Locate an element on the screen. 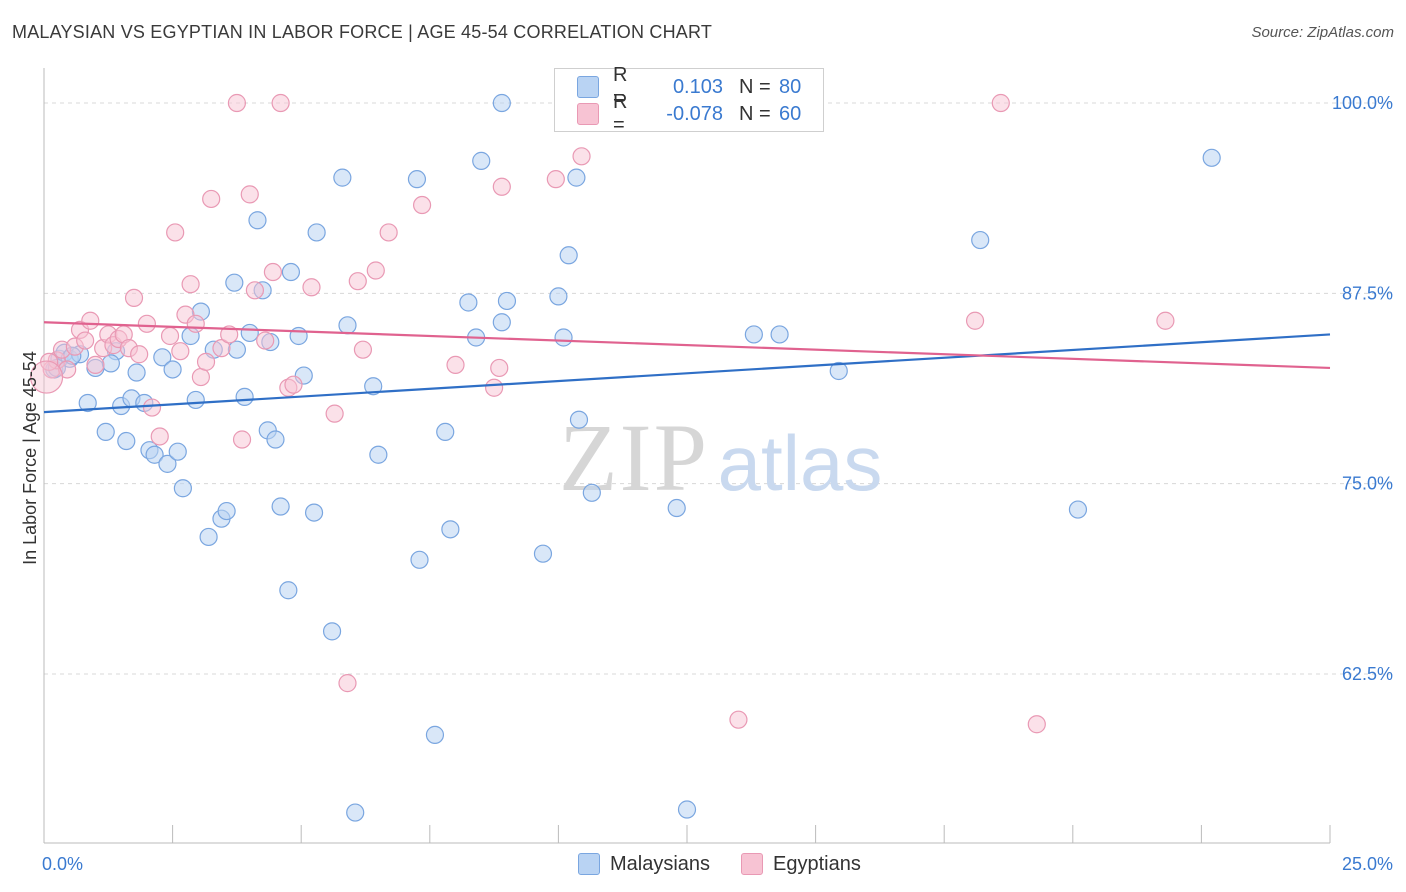  bottom-legend-swatch-blue is located at coordinates (589, 864).